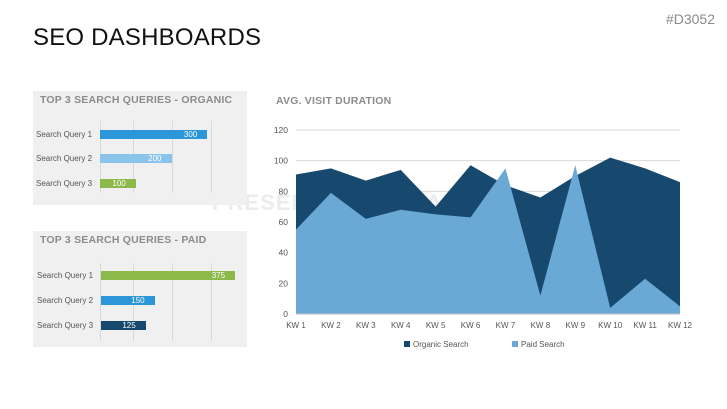 The height and width of the screenshot is (409, 727). Describe the element at coordinates (441, 344) in the screenshot. I see `legend-label: Organic Search` at that location.